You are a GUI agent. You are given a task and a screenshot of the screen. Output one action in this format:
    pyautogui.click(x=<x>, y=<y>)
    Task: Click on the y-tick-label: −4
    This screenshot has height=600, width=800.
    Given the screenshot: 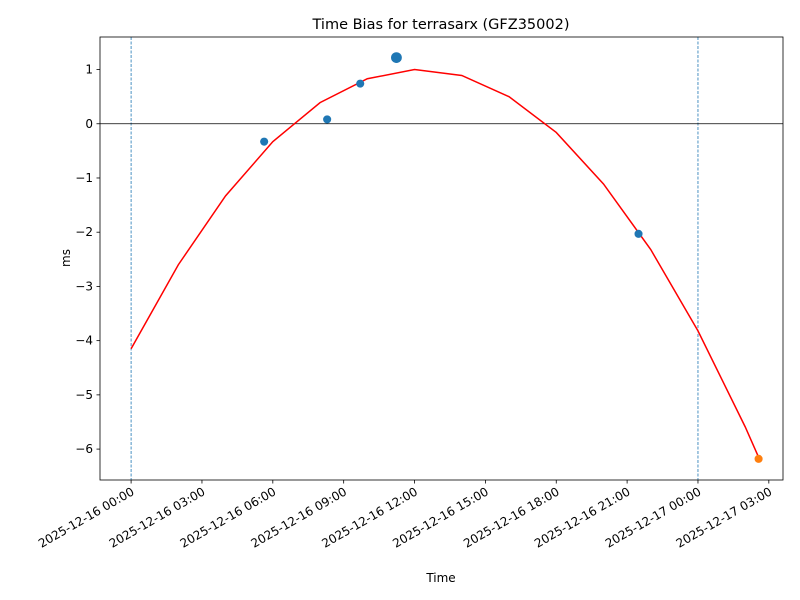 What is the action you would take?
    pyautogui.click(x=84, y=341)
    